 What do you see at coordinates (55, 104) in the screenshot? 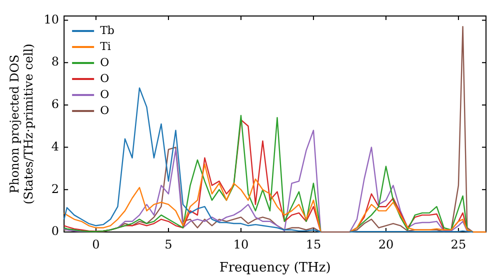
I see `y-tick-label: 6` at bounding box center [55, 104].